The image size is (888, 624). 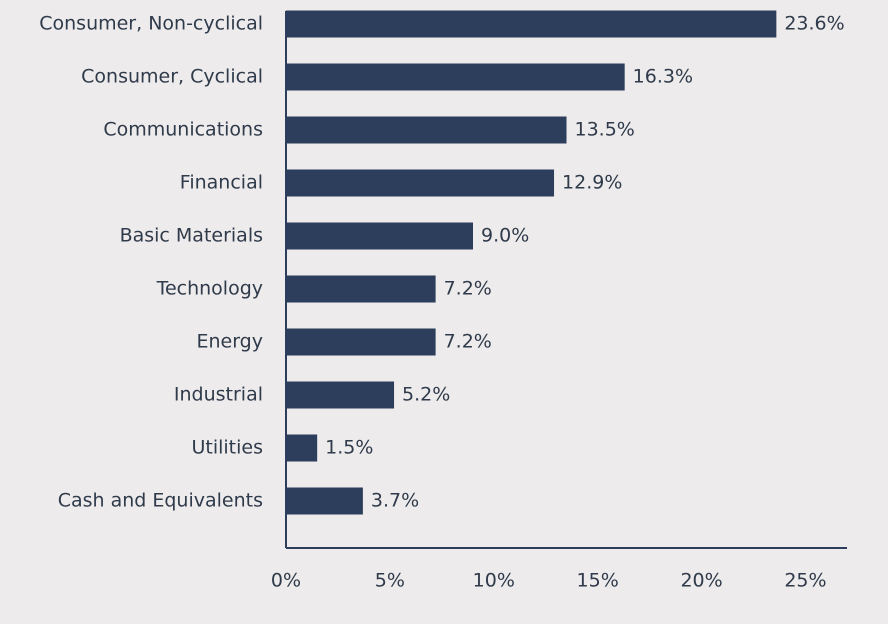 I want to click on value-label: 1.5%, so click(x=349, y=448).